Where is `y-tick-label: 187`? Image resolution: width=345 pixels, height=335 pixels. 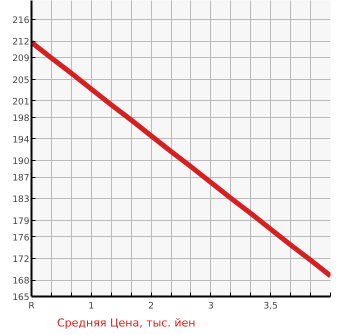 y-tick-label: 187 is located at coordinates (21, 179).